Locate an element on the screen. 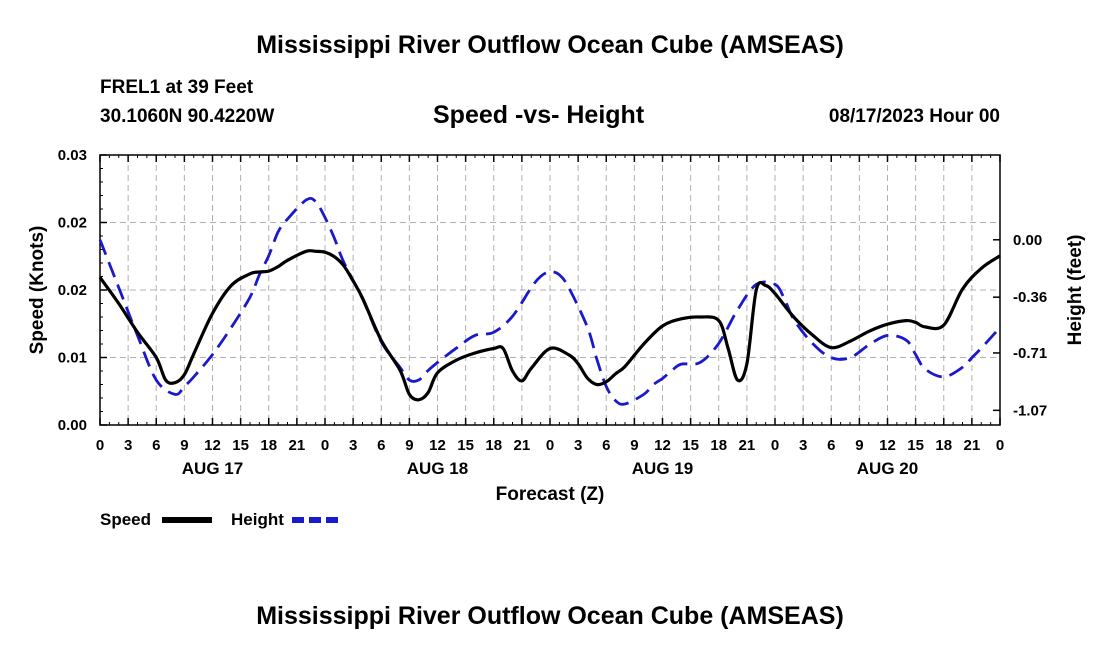 The width and height of the screenshot is (1100, 650). station-coords: 30.1060N 90.4220W is located at coordinates (187, 116).